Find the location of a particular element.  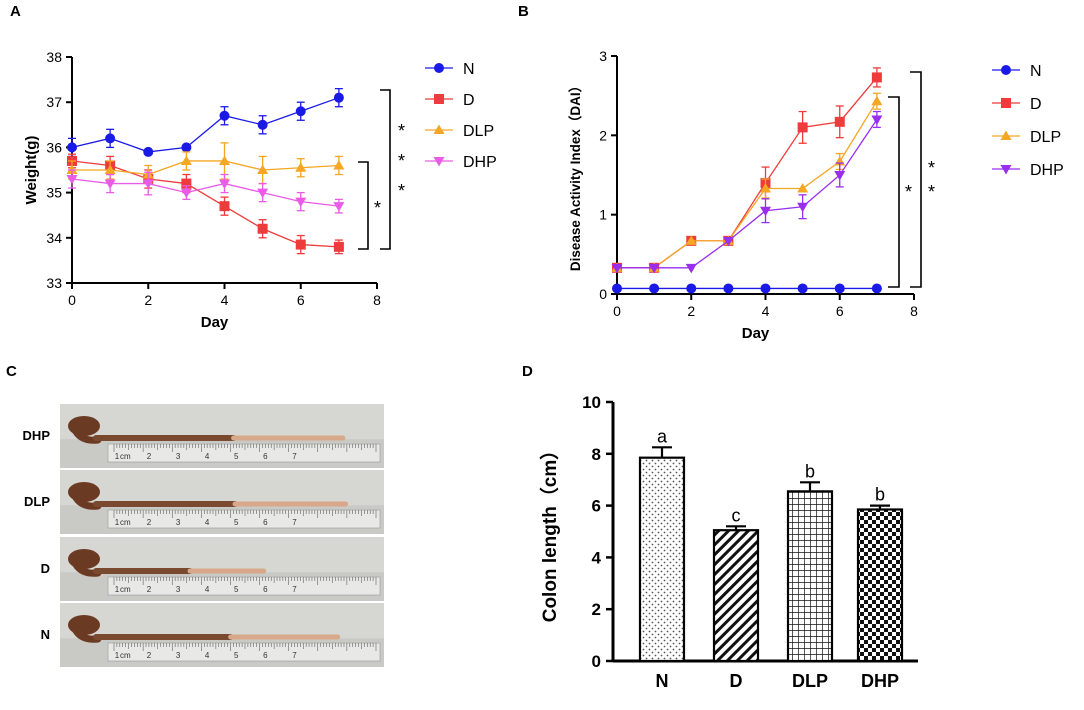

x-tick-label-dhp: DHP is located at coordinates (880, 681).